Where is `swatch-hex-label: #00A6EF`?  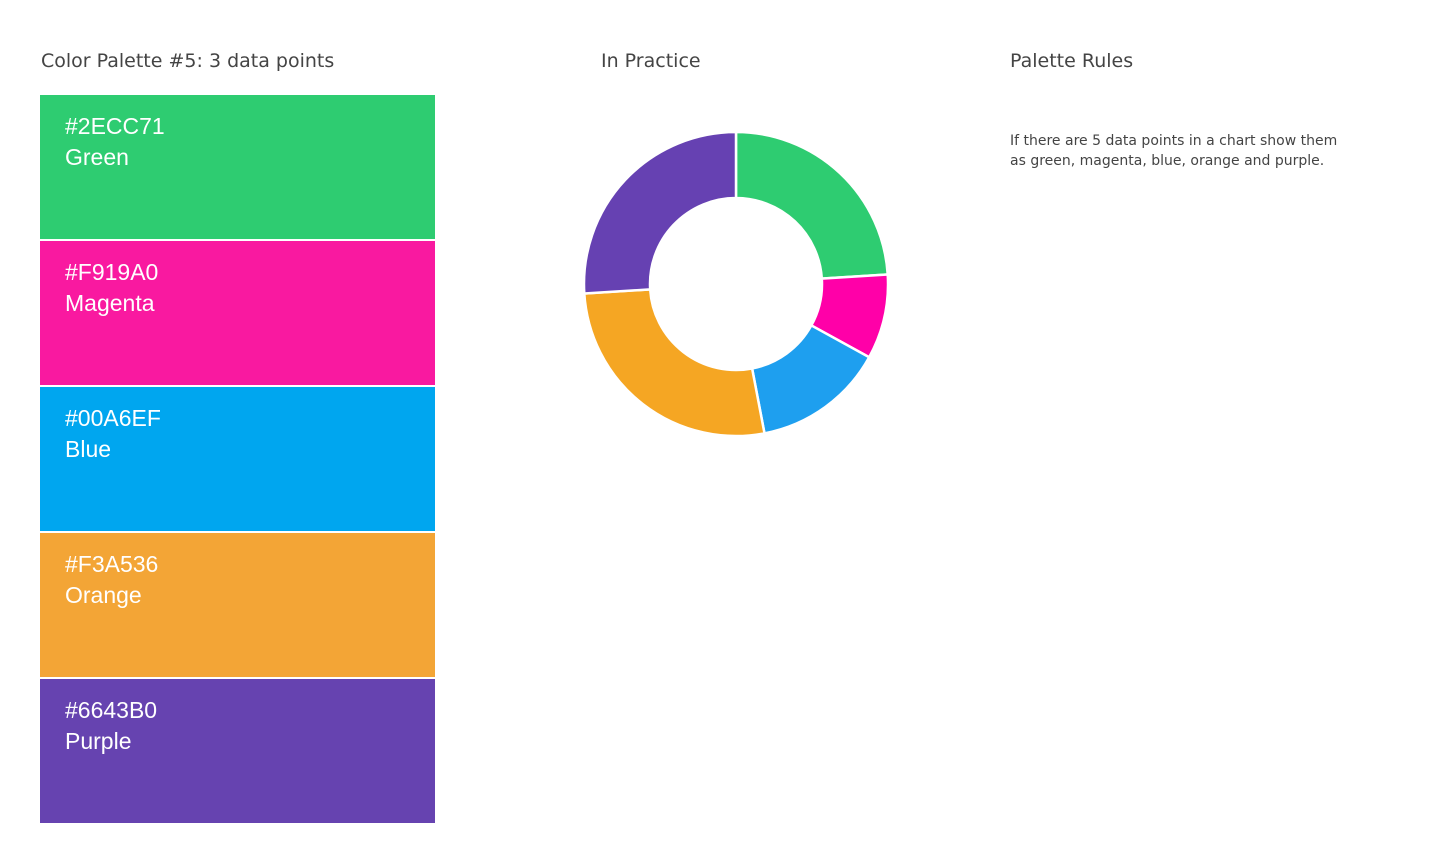 swatch-hex-label: #00A6EF is located at coordinates (113, 418).